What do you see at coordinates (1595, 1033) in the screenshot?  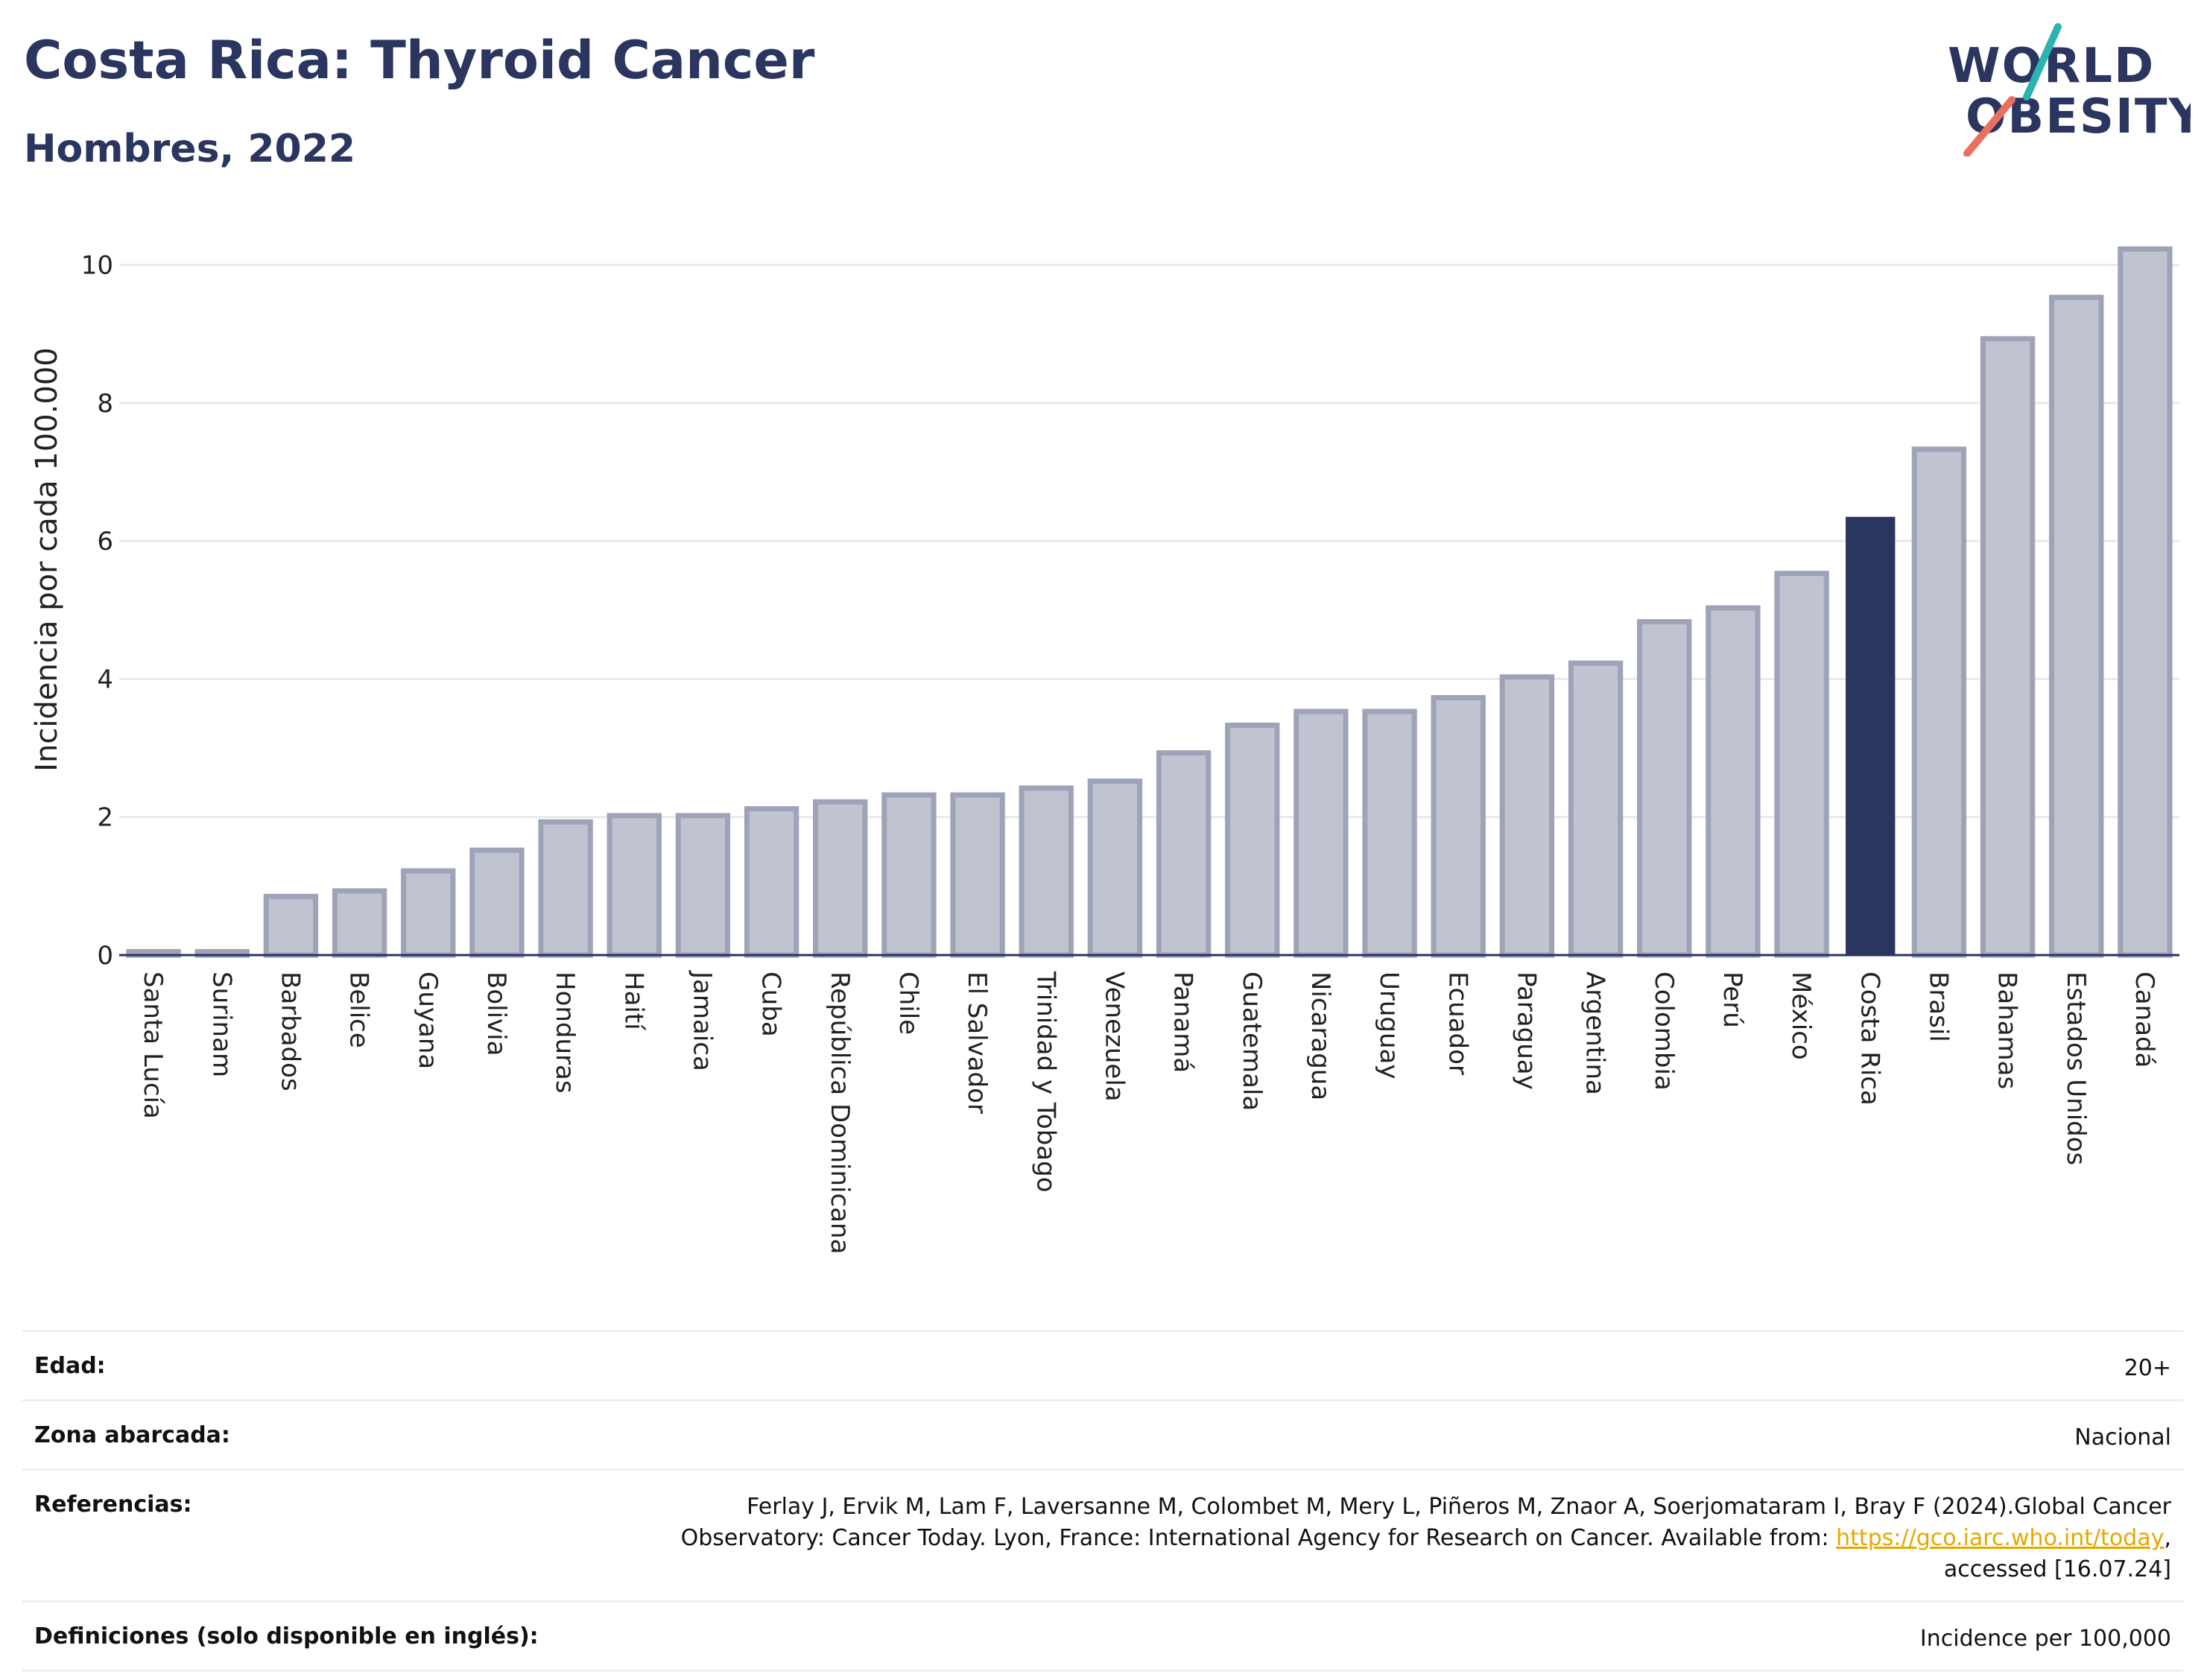 I see `x-tick-label: Argentina` at bounding box center [1595, 1033].